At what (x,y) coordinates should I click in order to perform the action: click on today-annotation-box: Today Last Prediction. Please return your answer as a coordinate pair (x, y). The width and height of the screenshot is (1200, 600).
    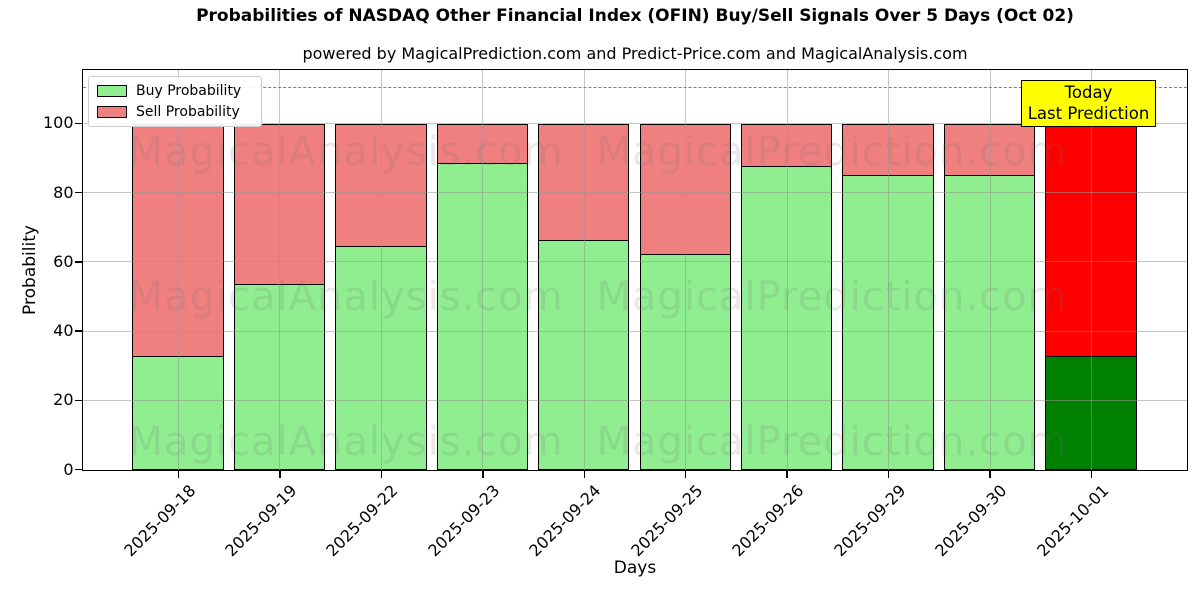
    Looking at the image, I should click on (1088, 103).